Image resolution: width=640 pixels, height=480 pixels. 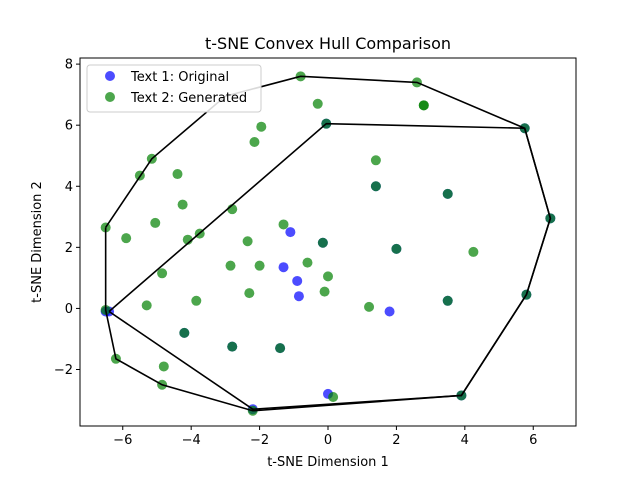 What do you see at coordinates (69, 65) in the screenshot?
I see `y-tick-label: 8` at bounding box center [69, 65].